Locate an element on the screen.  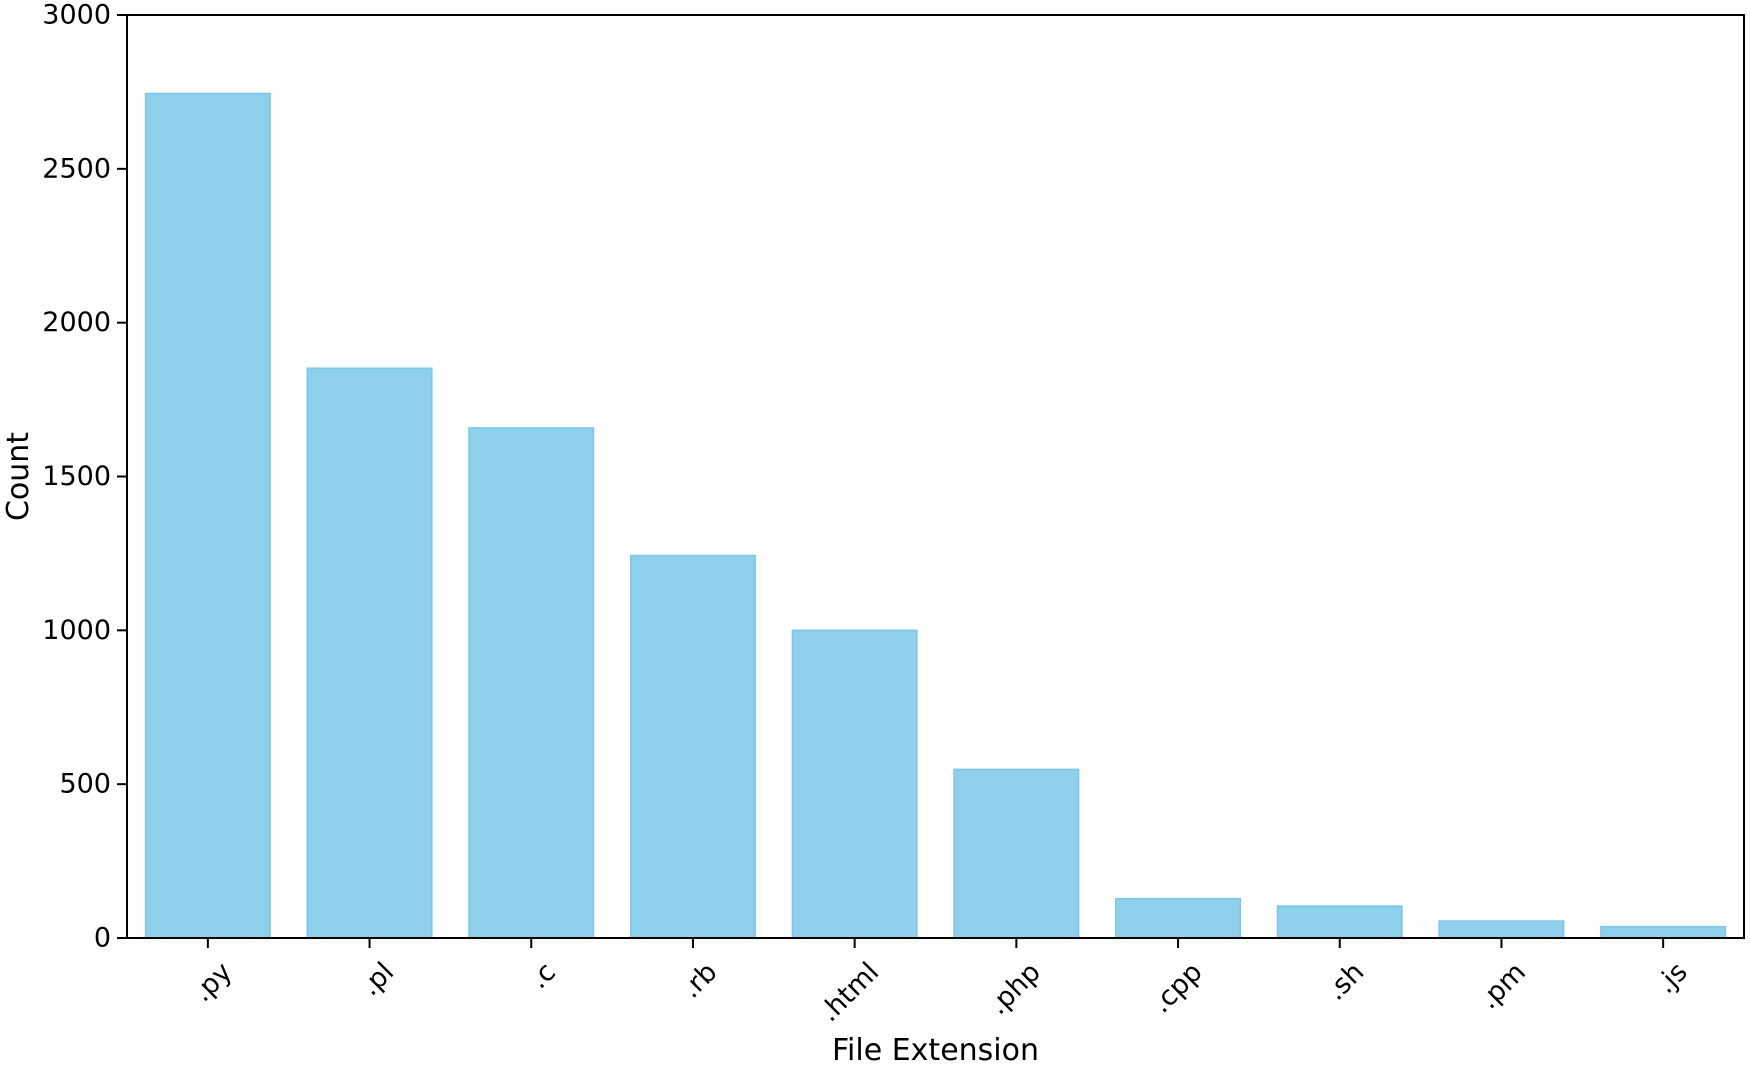
x-tick-label: .cpp is located at coordinates (1177, 988).